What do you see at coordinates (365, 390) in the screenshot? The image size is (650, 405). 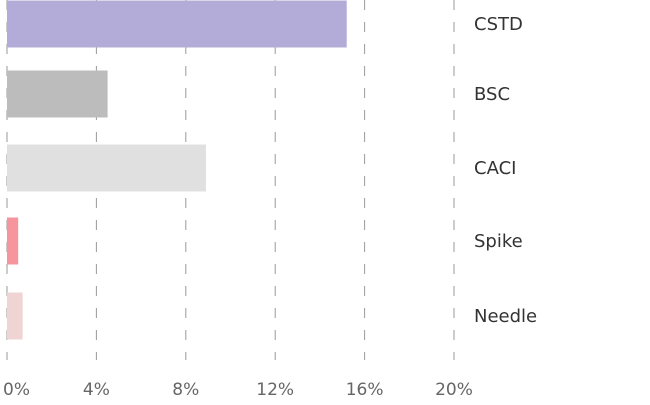 I see `x-tick-label: 16%` at bounding box center [365, 390].